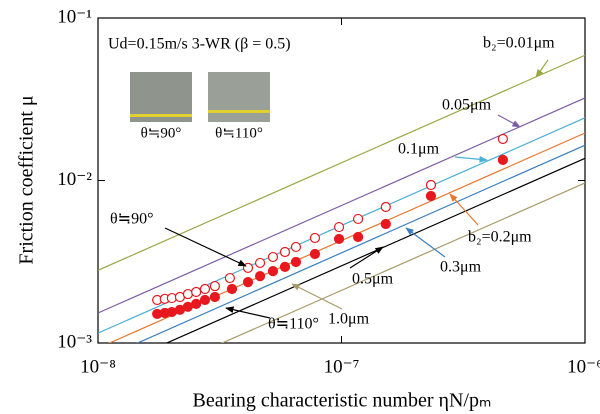 Image resolution: width=600 pixels, height=414 pixels. I want to click on photo-caption: θ≒110°, so click(239, 133).